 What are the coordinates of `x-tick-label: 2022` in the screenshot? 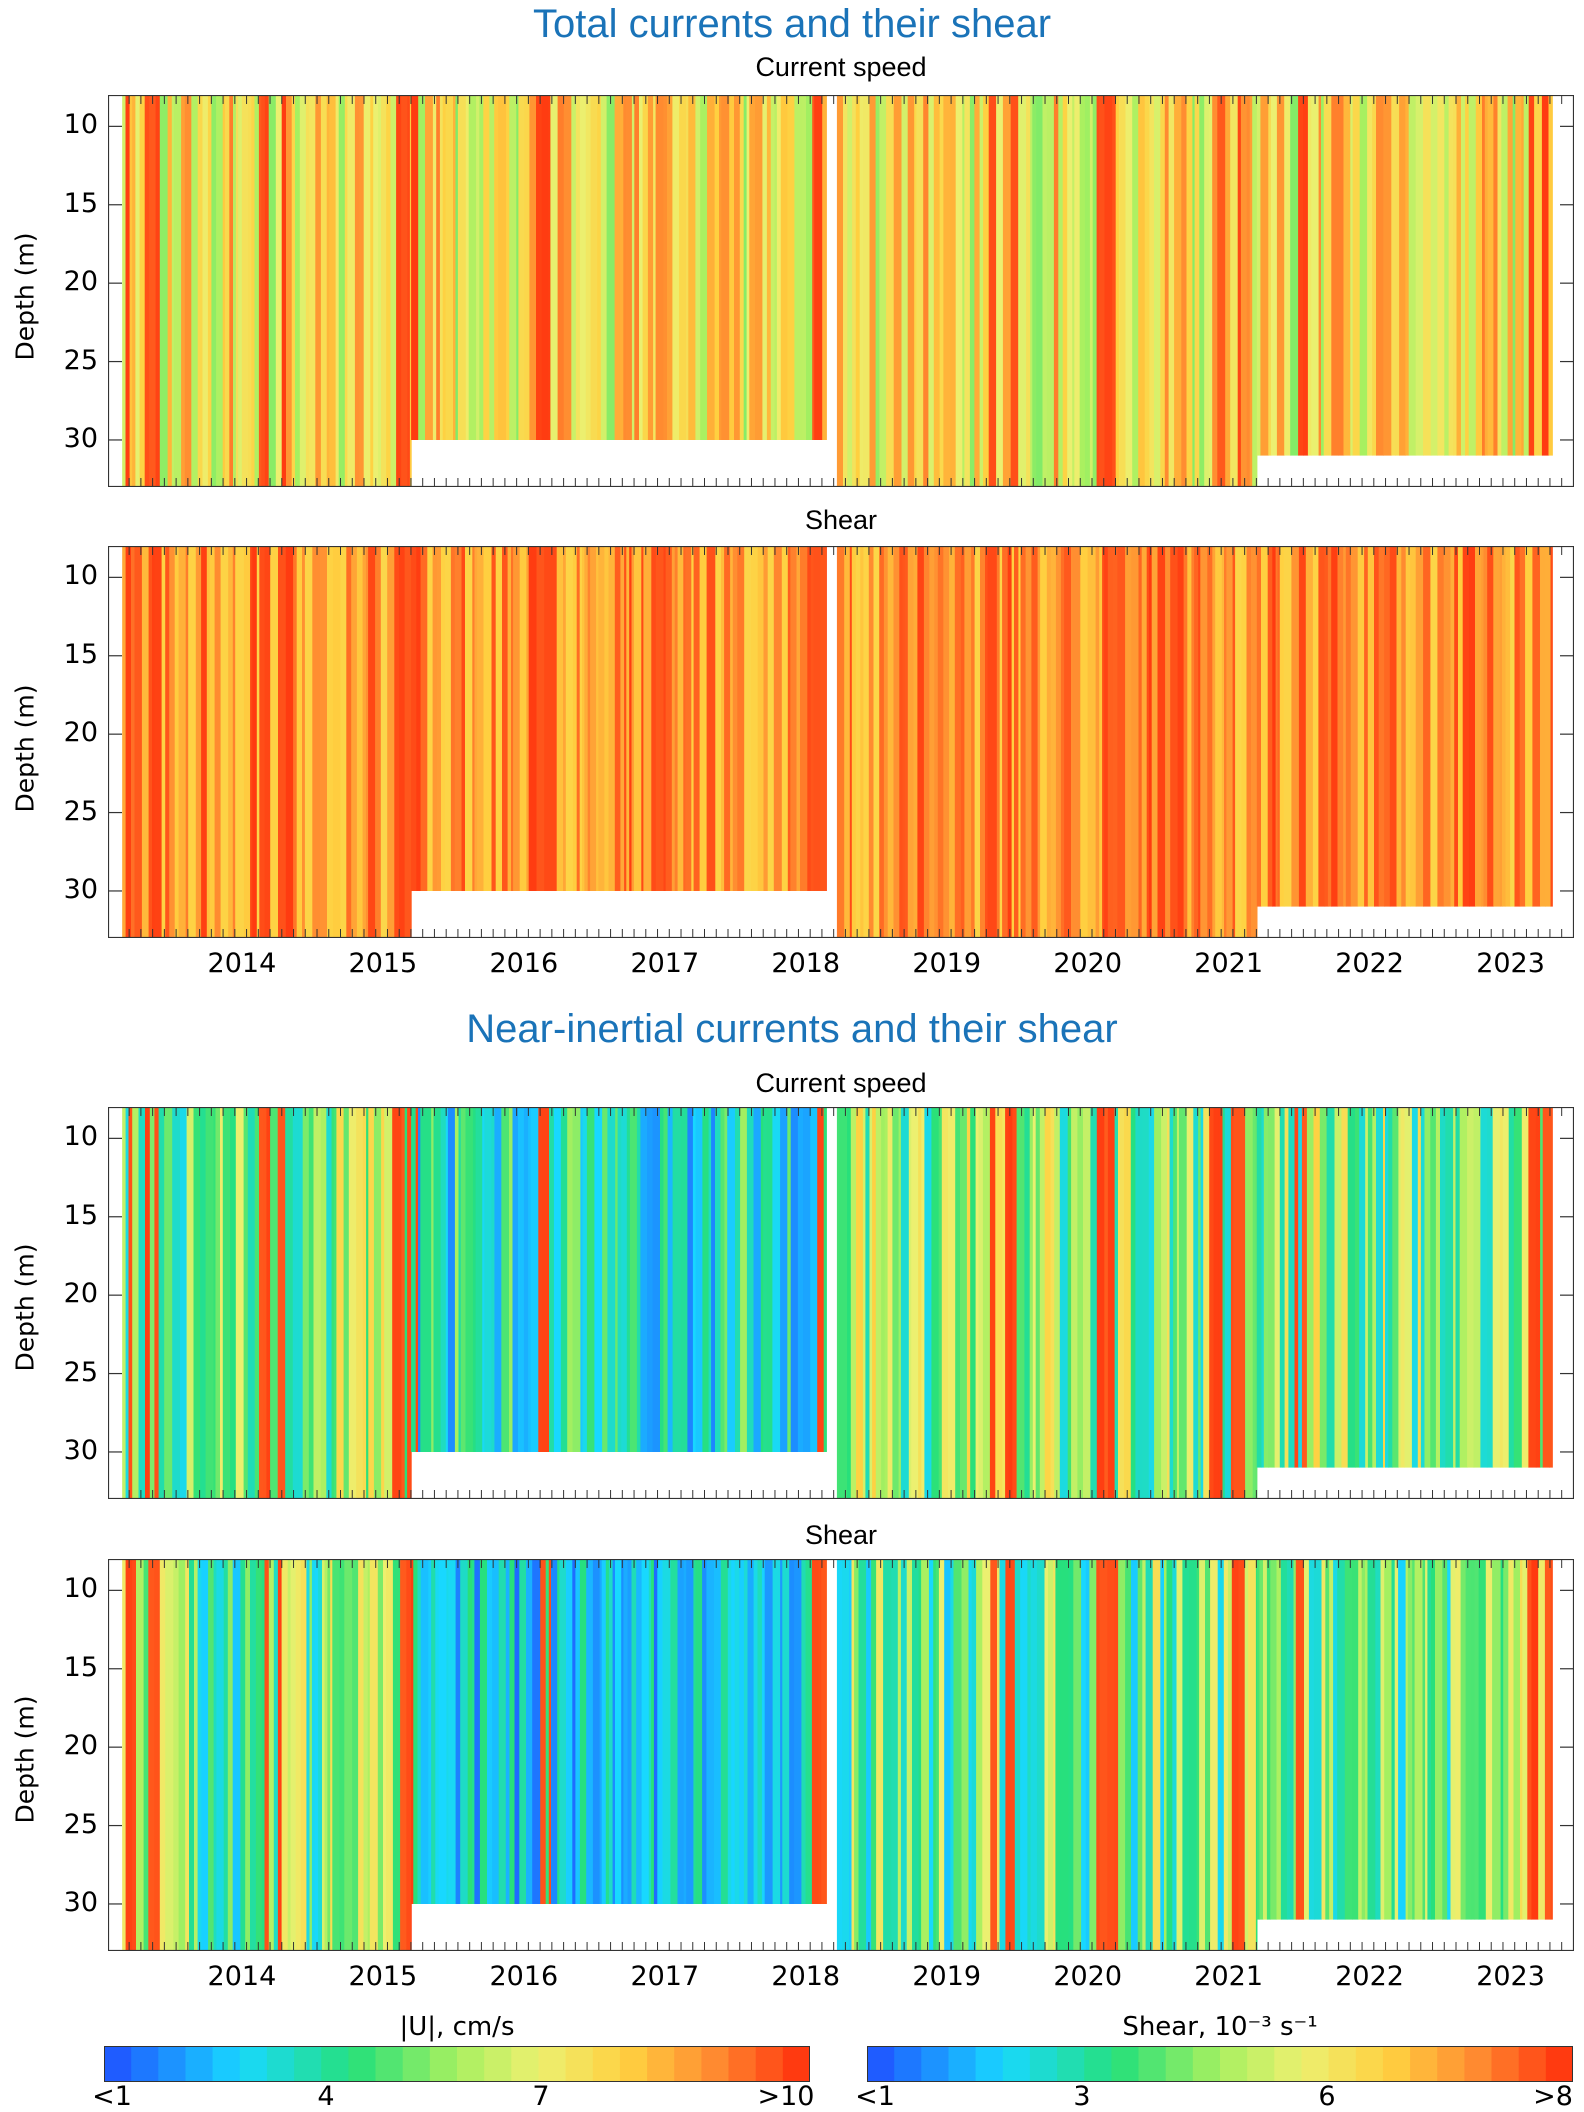 It's located at (1369, 1976).